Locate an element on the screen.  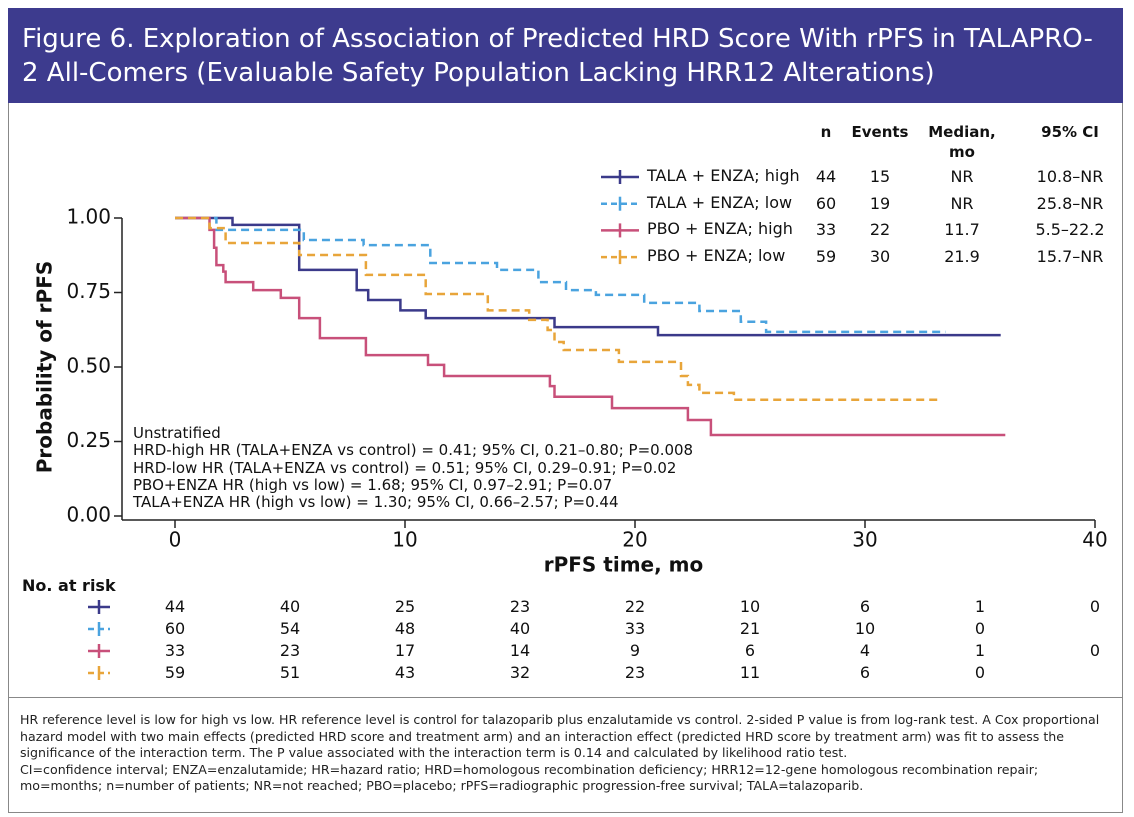
at-risk-count: 14 is located at coordinates (520, 650).